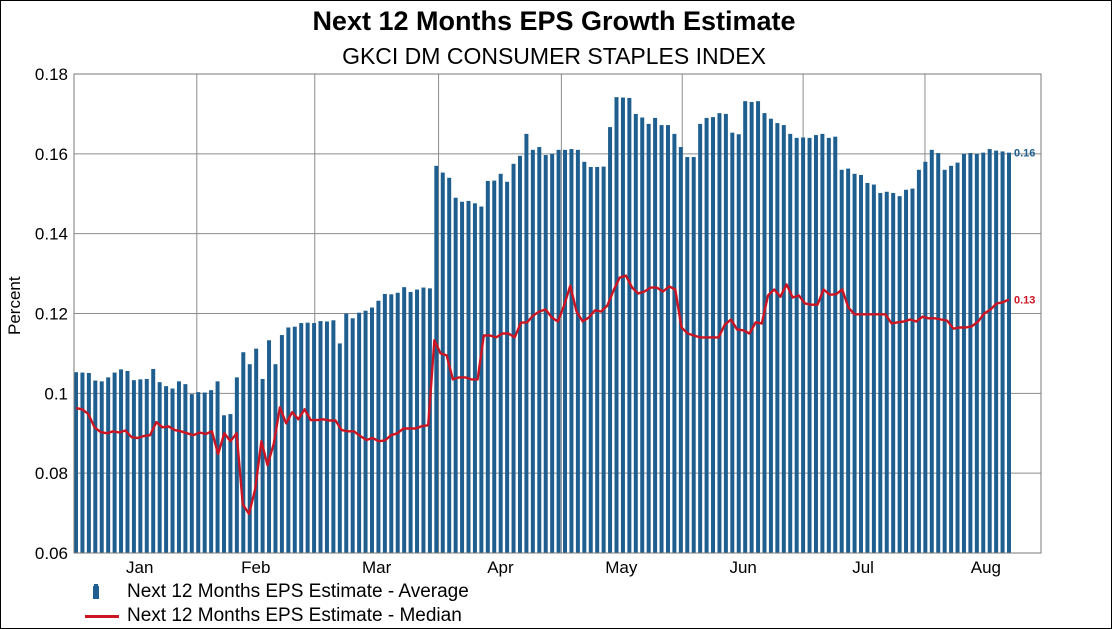  Describe the element at coordinates (51, 234) in the screenshot. I see `y-tick-label: 0.14` at that location.